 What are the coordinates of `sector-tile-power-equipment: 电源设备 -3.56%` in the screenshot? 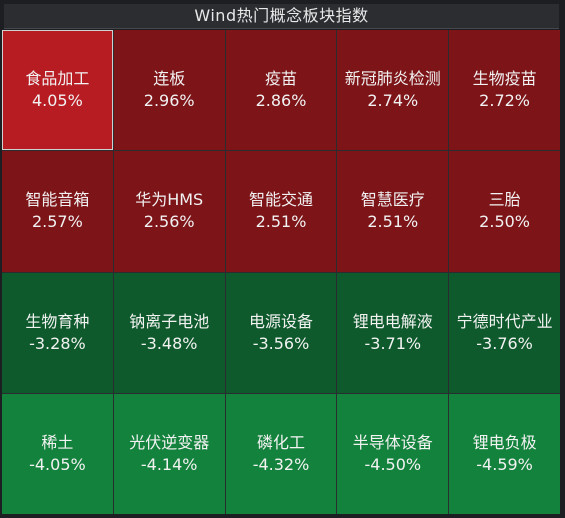 It's located at (281, 332).